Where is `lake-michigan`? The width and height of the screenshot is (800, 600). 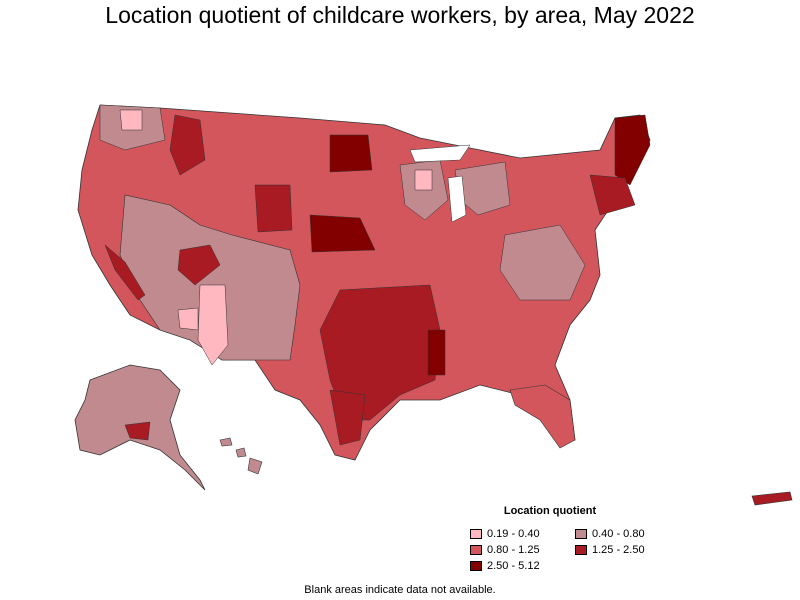 lake-michigan is located at coordinates (457, 199).